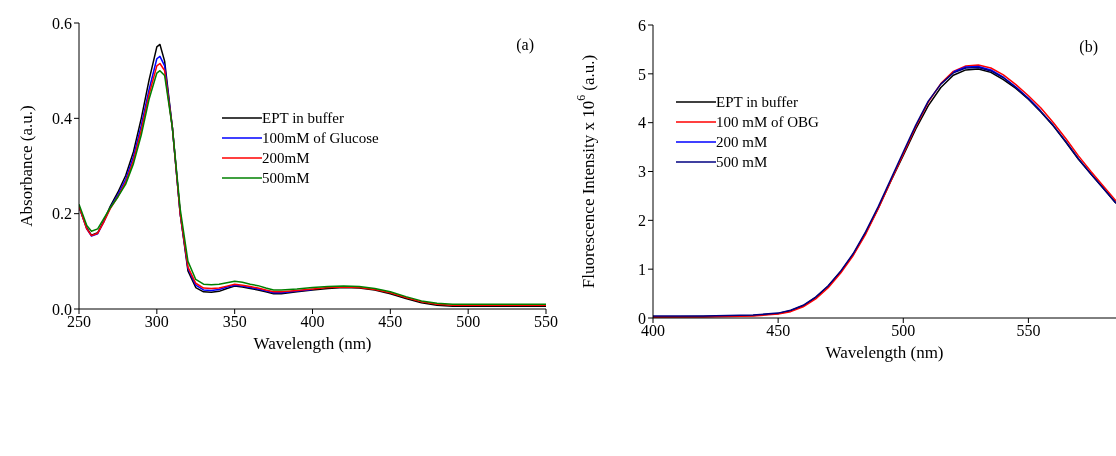  Describe the element at coordinates (62, 214) in the screenshot. I see `y-tick-label: 0.2` at that location.